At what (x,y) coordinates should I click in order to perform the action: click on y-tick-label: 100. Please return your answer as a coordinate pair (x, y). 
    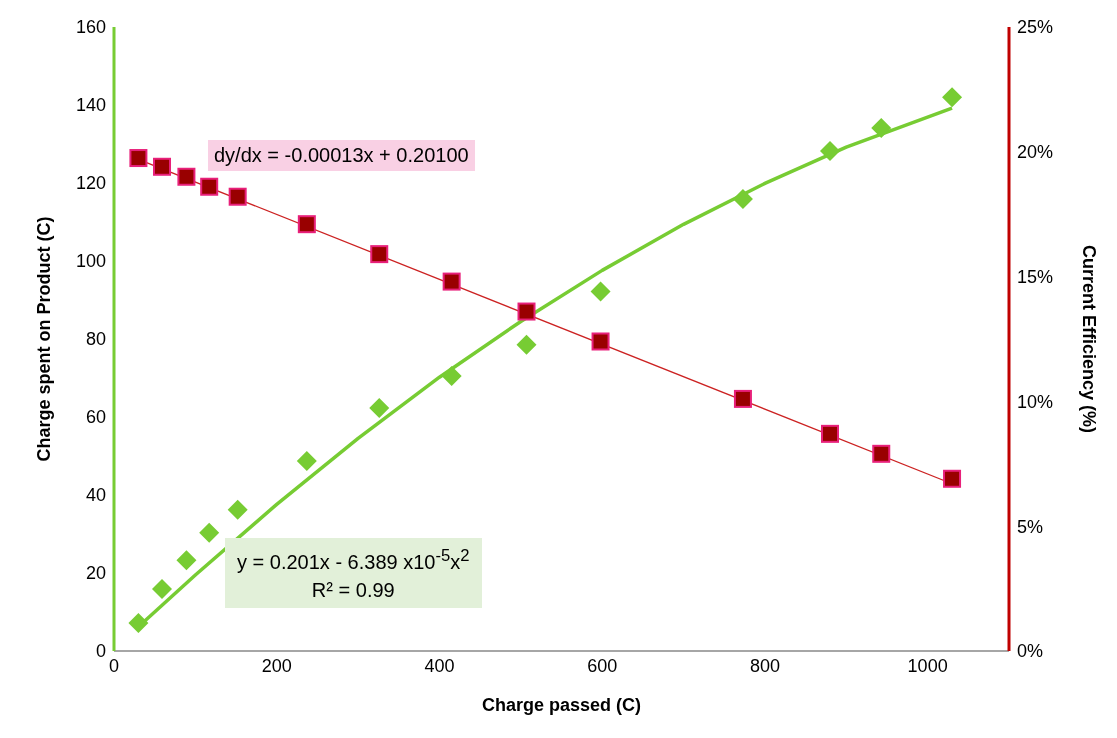
    Looking at the image, I should click on (90, 261).